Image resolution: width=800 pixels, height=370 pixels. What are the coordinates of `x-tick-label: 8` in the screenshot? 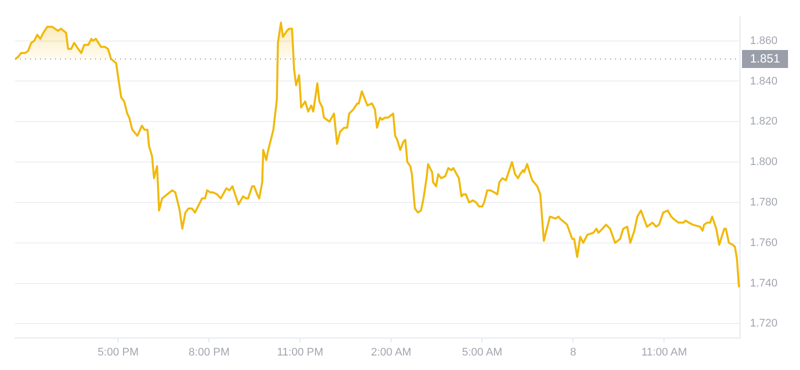 It's located at (573, 352).